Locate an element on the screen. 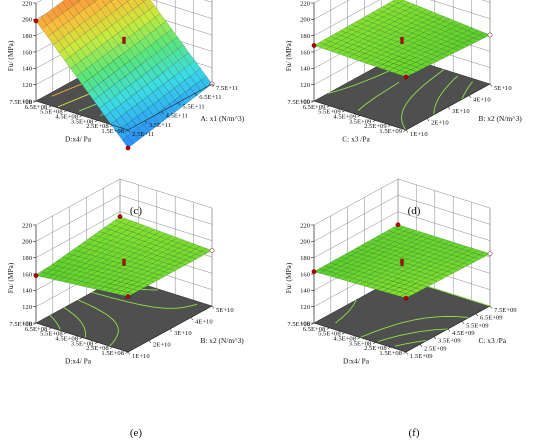  wall-gridline is located at coordinates (402, 202).